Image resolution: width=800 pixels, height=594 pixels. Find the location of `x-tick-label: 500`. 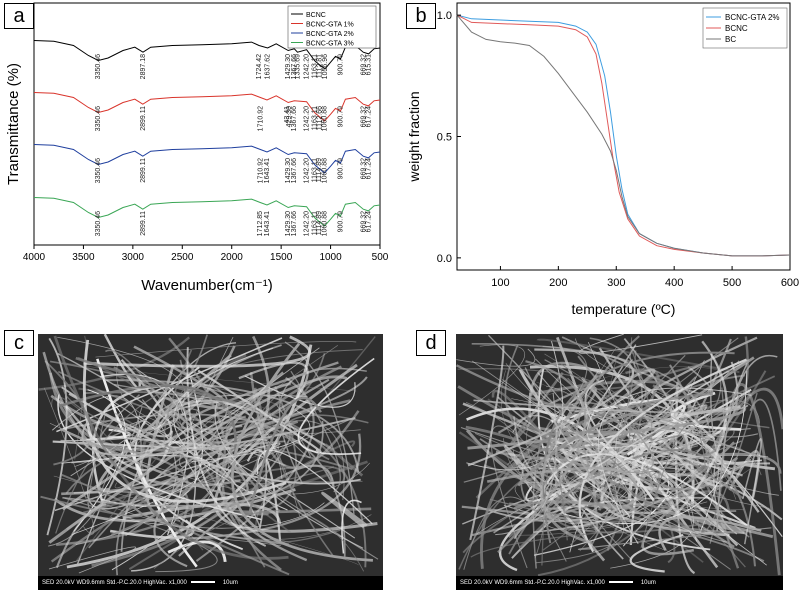

x-tick-label: 500 is located at coordinates (380, 257).